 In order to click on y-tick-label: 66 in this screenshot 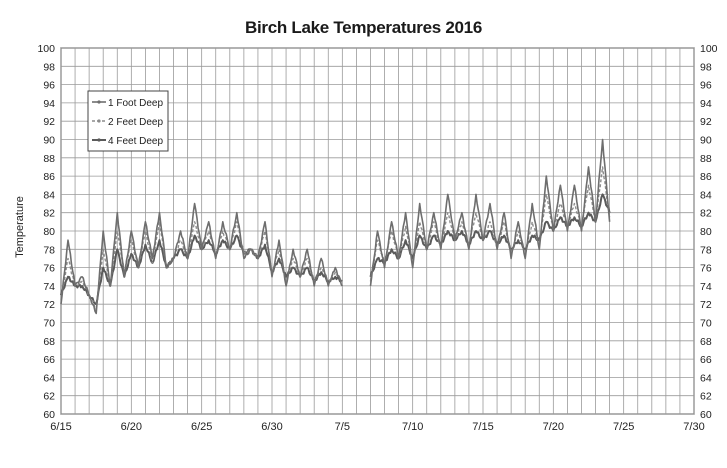, I will do `click(49, 360)`.